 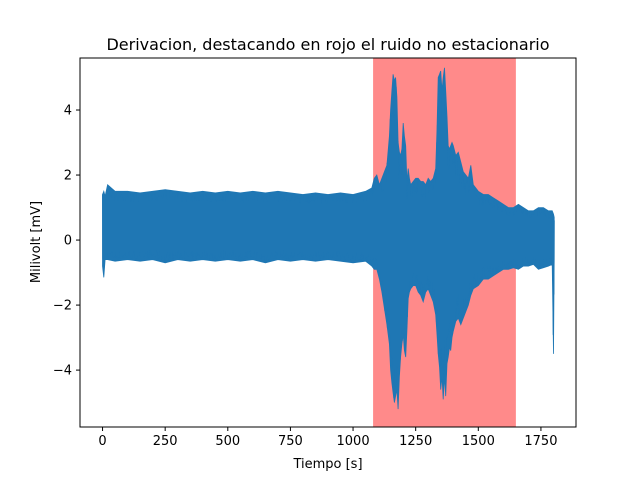 I want to click on y-tick-label: 0, so click(x=68, y=241).